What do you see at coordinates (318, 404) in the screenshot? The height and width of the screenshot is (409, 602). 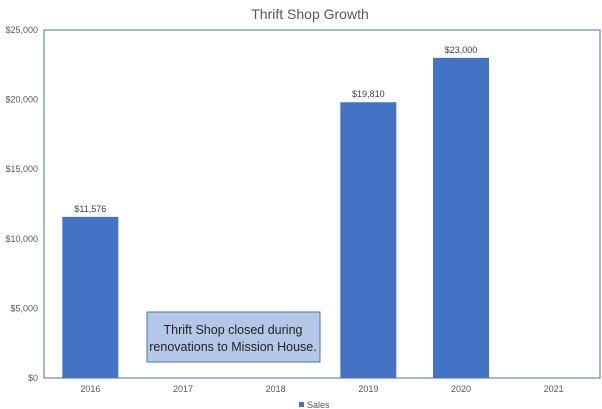 I see `legend-label-sales: Sales` at bounding box center [318, 404].